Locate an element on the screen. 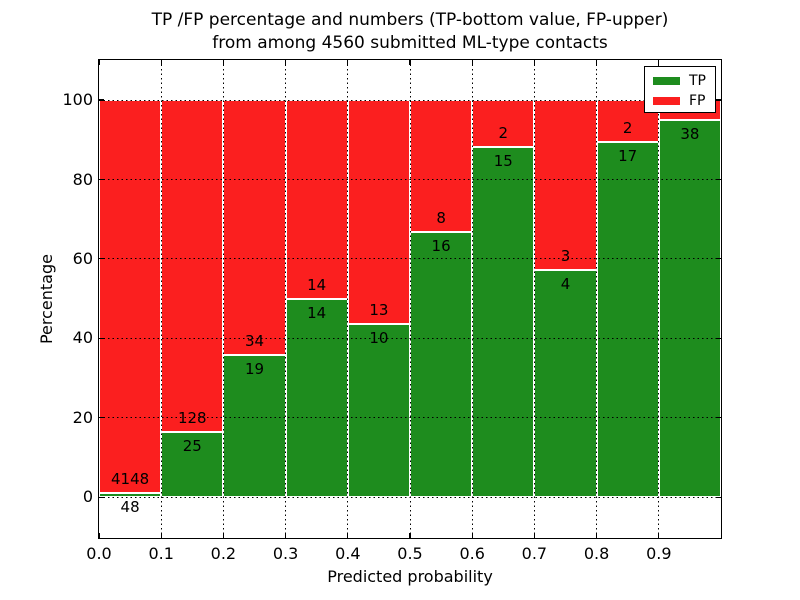  bar-count-label-tp: 38 is located at coordinates (690, 133).